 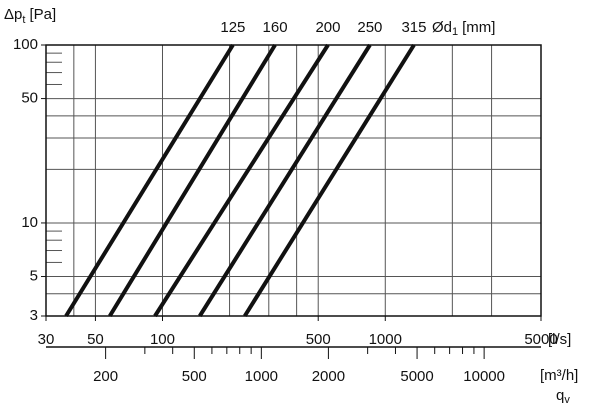 I want to click on x2-tick-label: 5000, so click(x=416, y=376).